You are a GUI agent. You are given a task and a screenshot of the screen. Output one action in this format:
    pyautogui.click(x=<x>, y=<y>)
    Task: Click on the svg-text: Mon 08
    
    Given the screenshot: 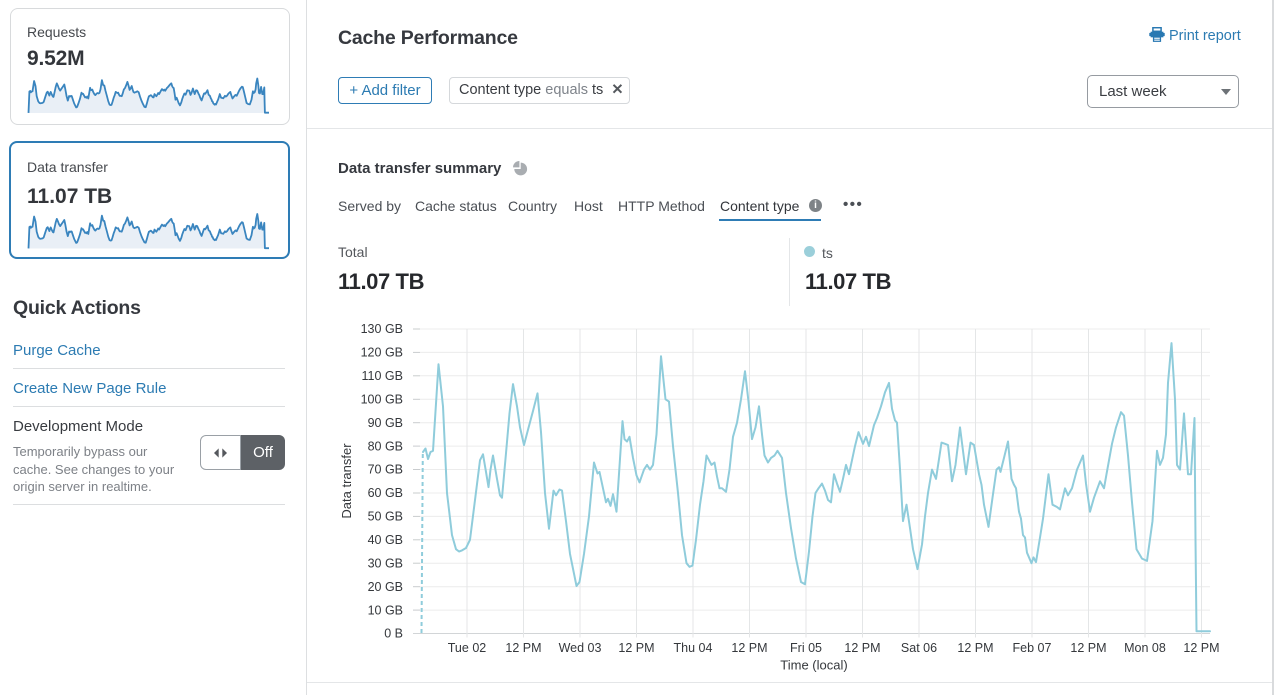 What is the action you would take?
    pyautogui.click(x=1145, y=648)
    